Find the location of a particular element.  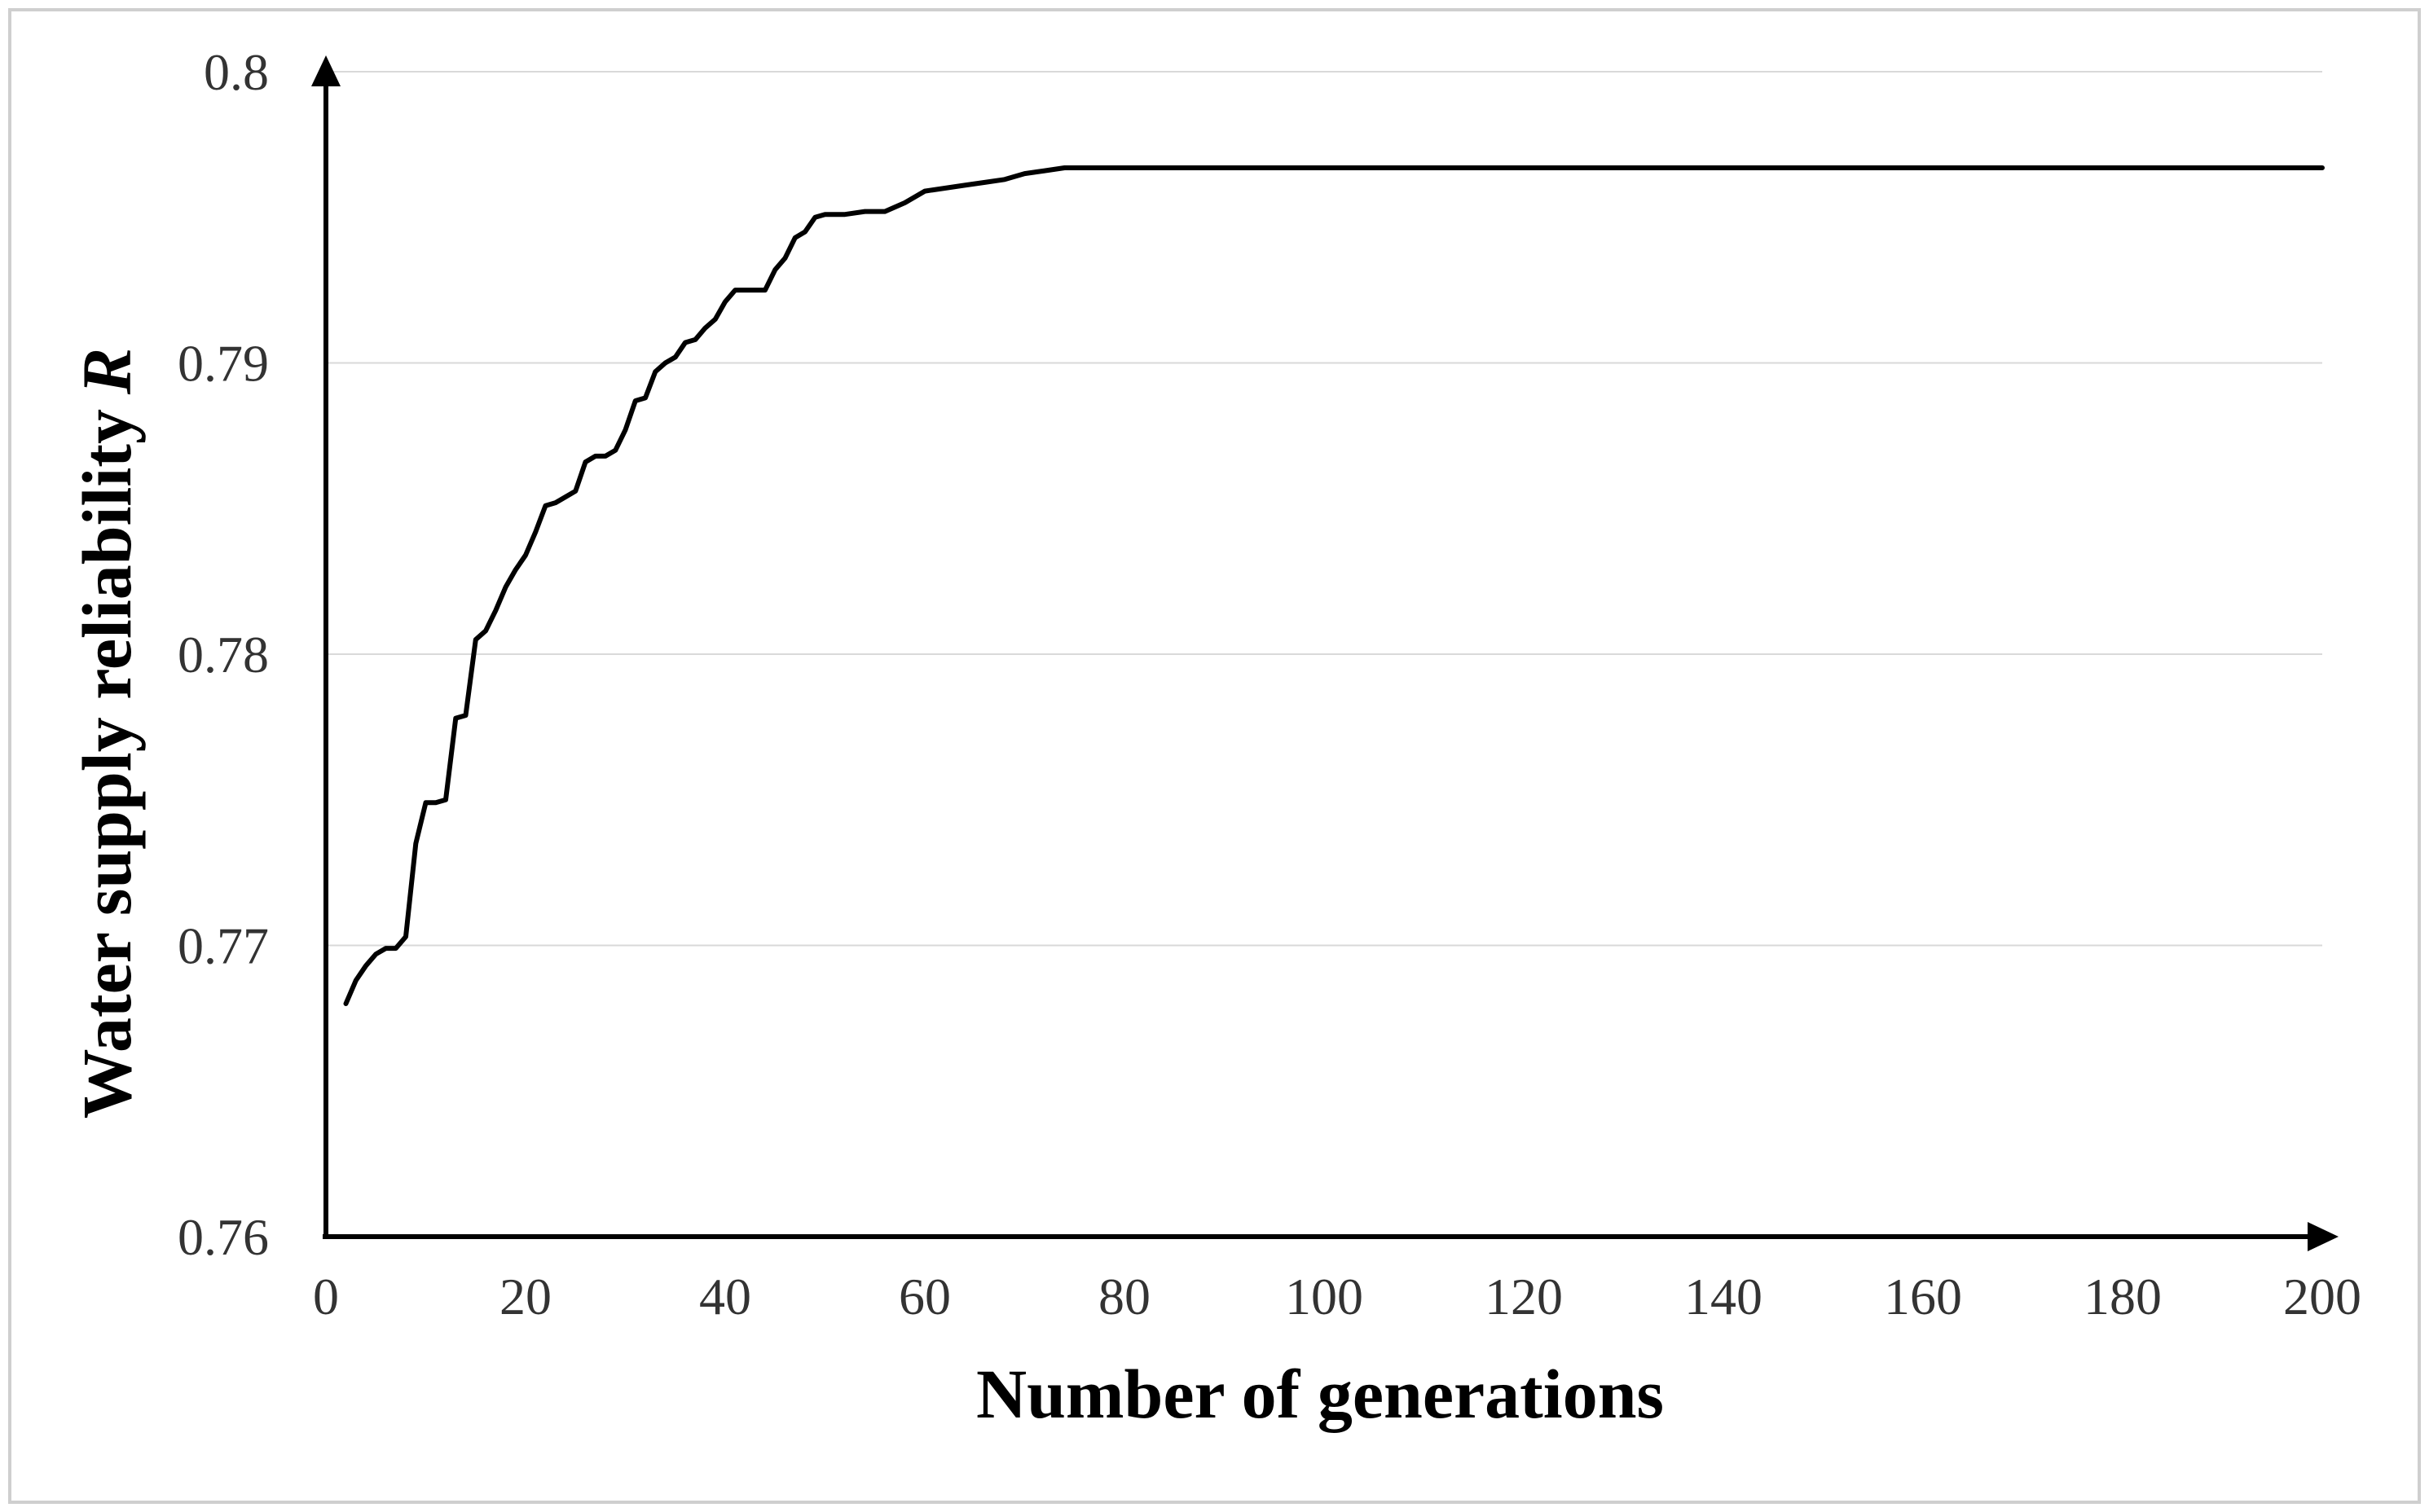

x-tick-label-2: 40 is located at coordinates (725, 1296).